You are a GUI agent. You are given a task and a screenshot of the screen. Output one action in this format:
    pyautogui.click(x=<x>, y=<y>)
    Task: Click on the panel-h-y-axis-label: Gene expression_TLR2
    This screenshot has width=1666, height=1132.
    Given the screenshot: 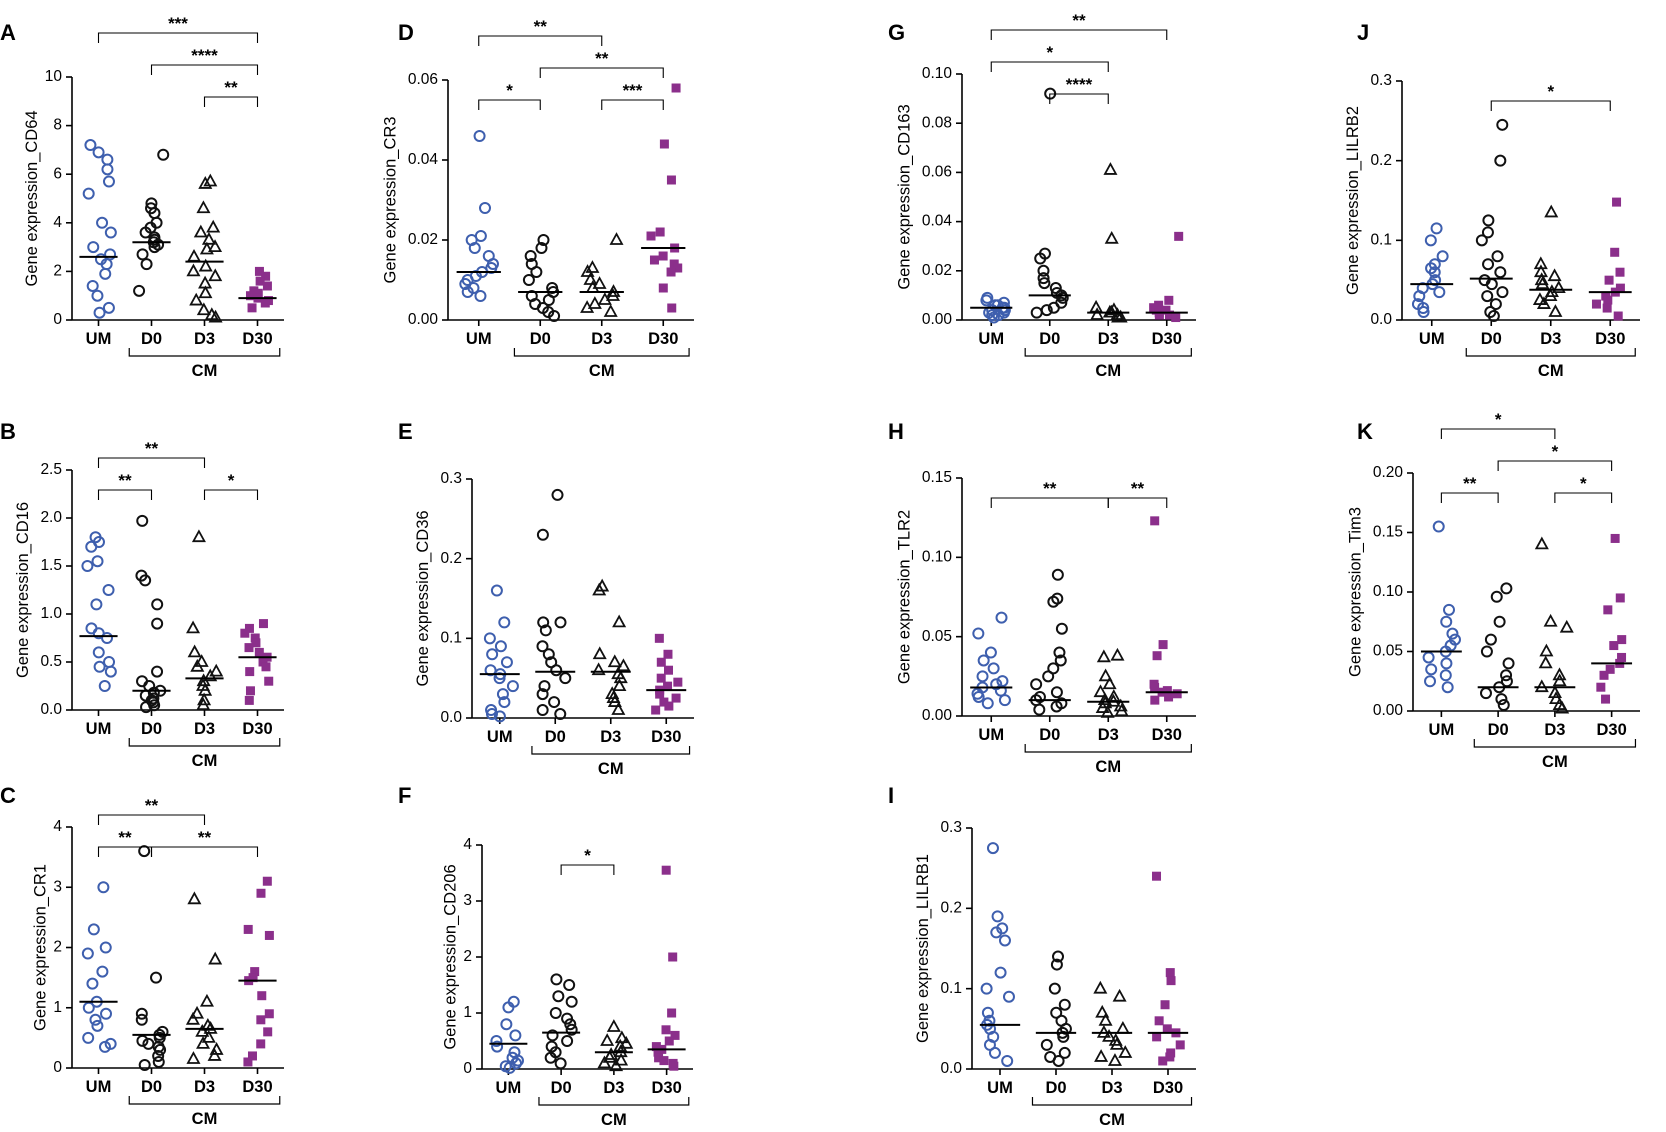 What is the action you would take?
    pyautogui.click(x=905, y=597)
    